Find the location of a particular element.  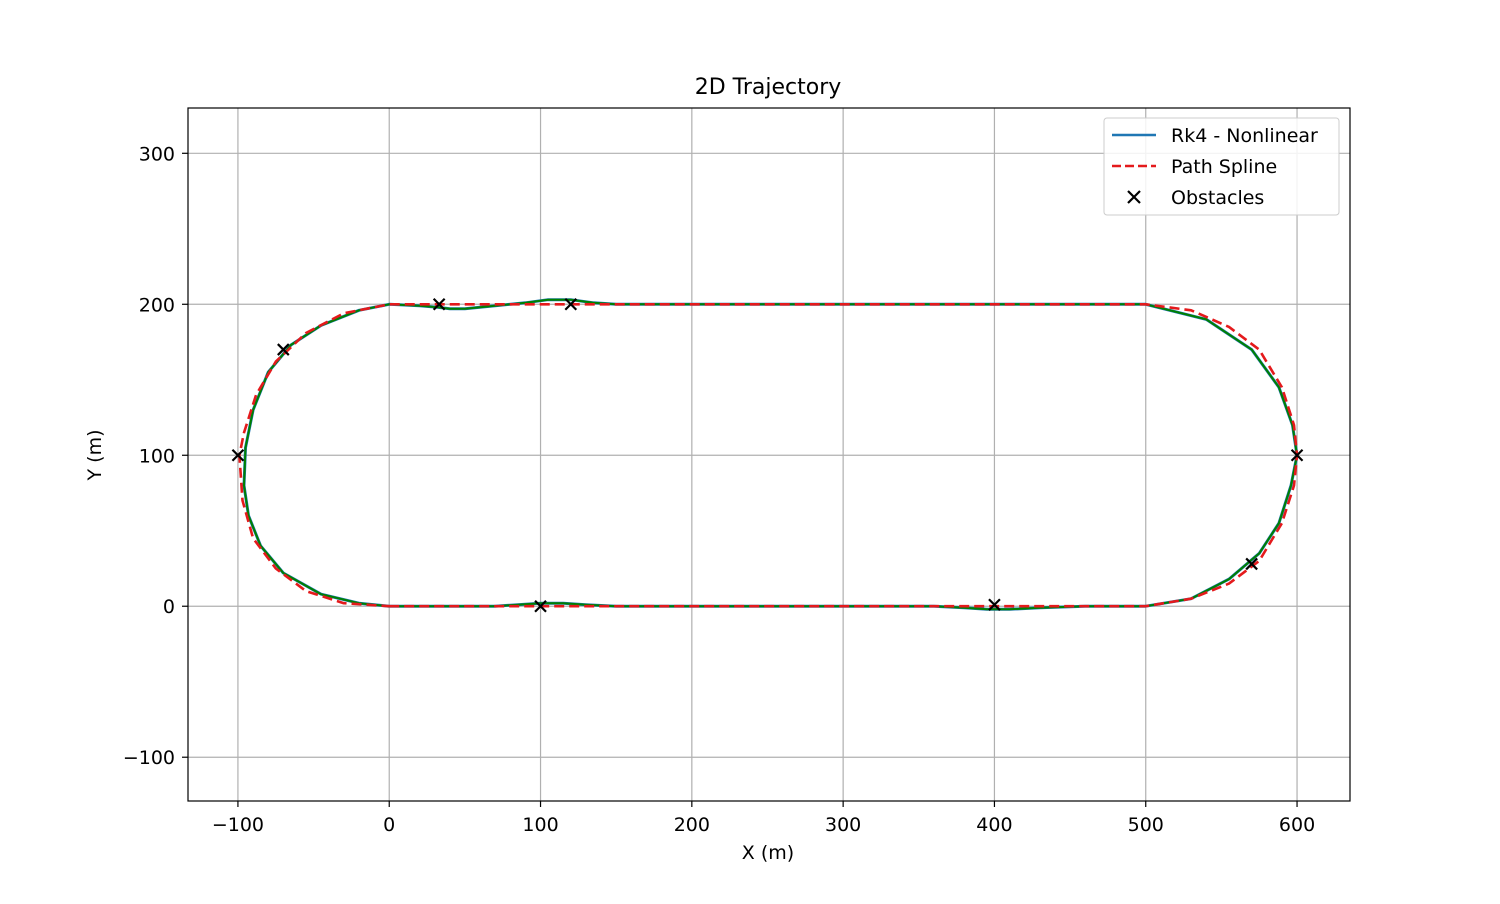

legend-label-obstacles: Obstacles is located at coordinates (1217, 198).